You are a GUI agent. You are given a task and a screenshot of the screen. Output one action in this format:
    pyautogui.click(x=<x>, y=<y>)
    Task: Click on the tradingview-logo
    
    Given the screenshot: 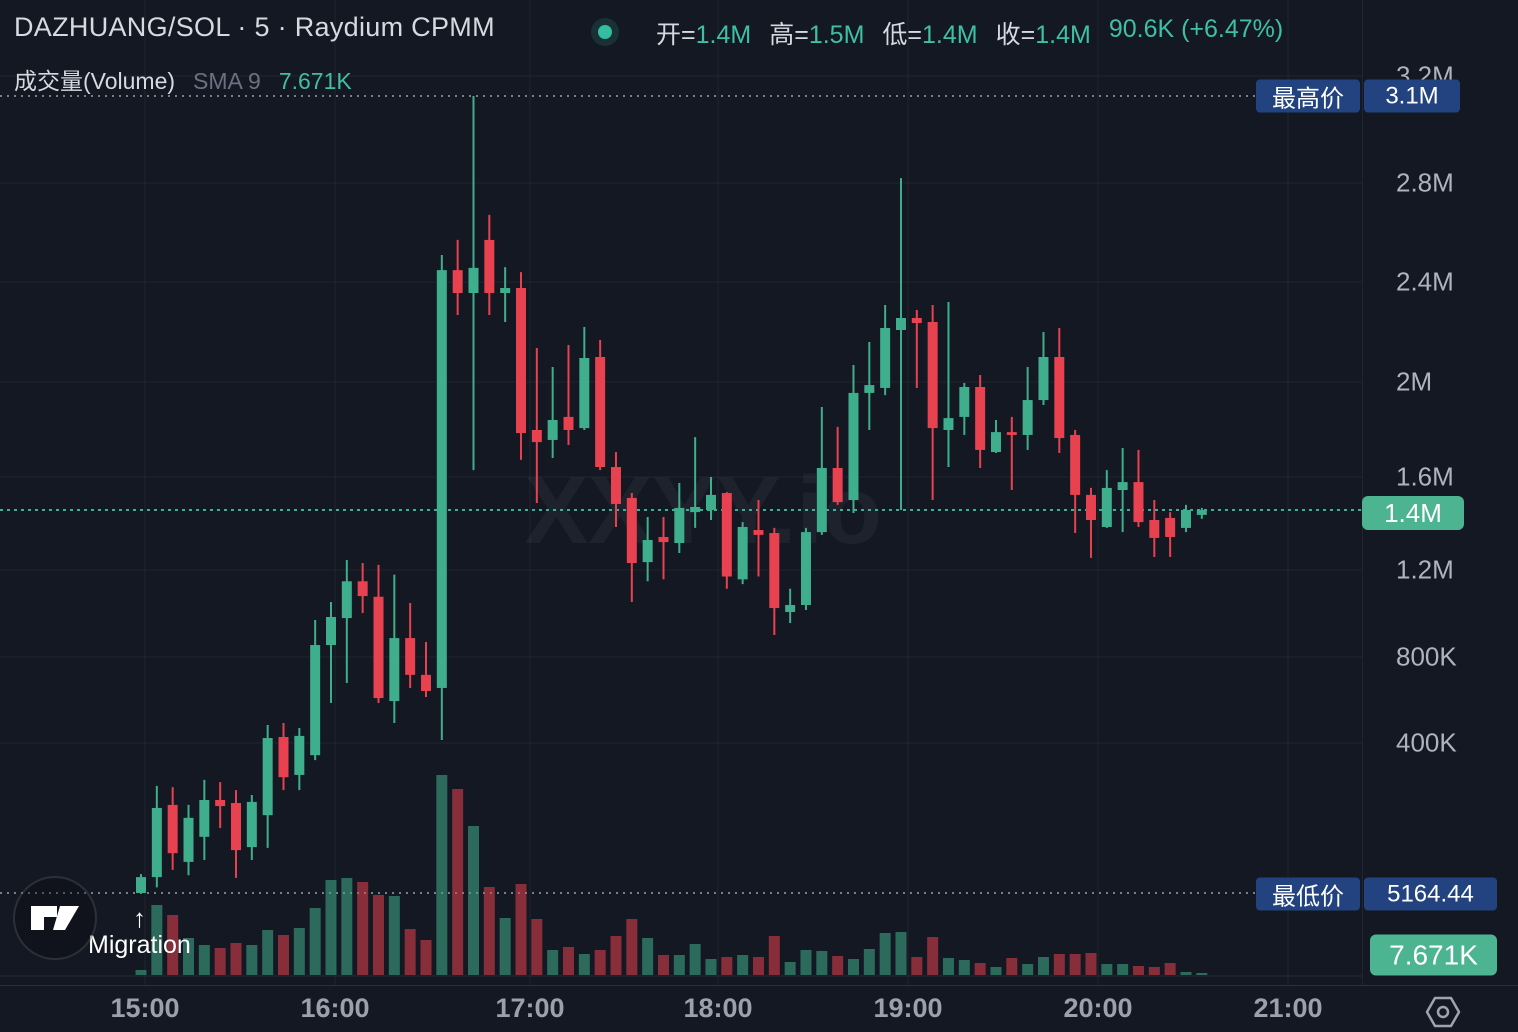 What is the action you would take?
    pyautogui.click(x=55, y=918)
    